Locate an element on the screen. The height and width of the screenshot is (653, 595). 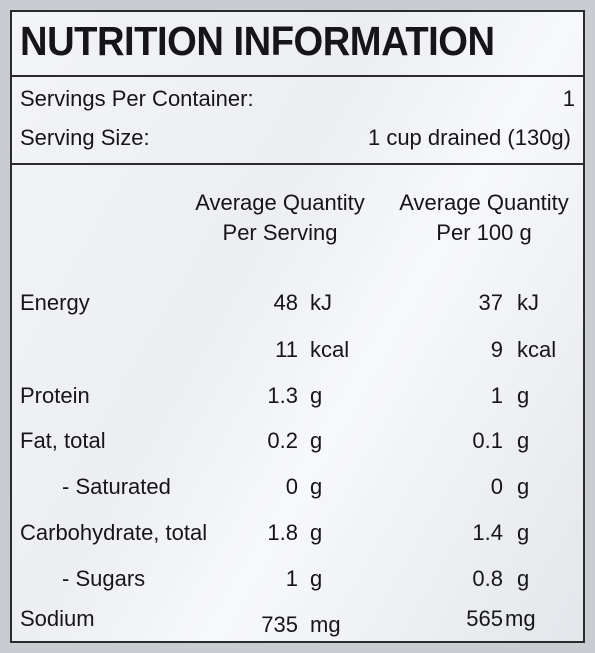
row-label-energy: Energy is located at coordinates (55, 302).